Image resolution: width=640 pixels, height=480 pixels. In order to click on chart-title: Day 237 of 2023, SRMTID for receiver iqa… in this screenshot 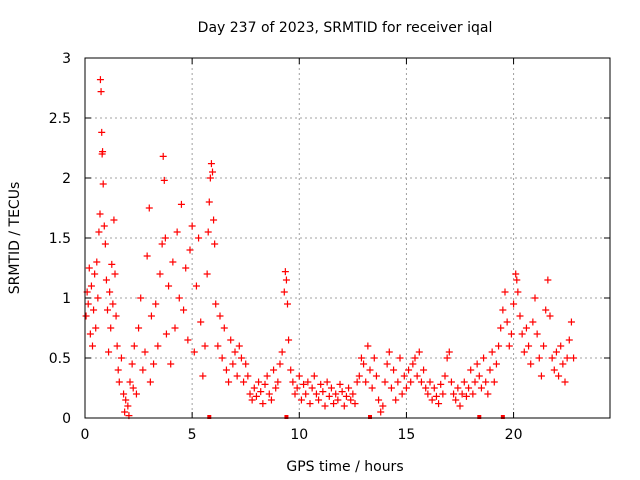, I will do `click(345, 28)`.